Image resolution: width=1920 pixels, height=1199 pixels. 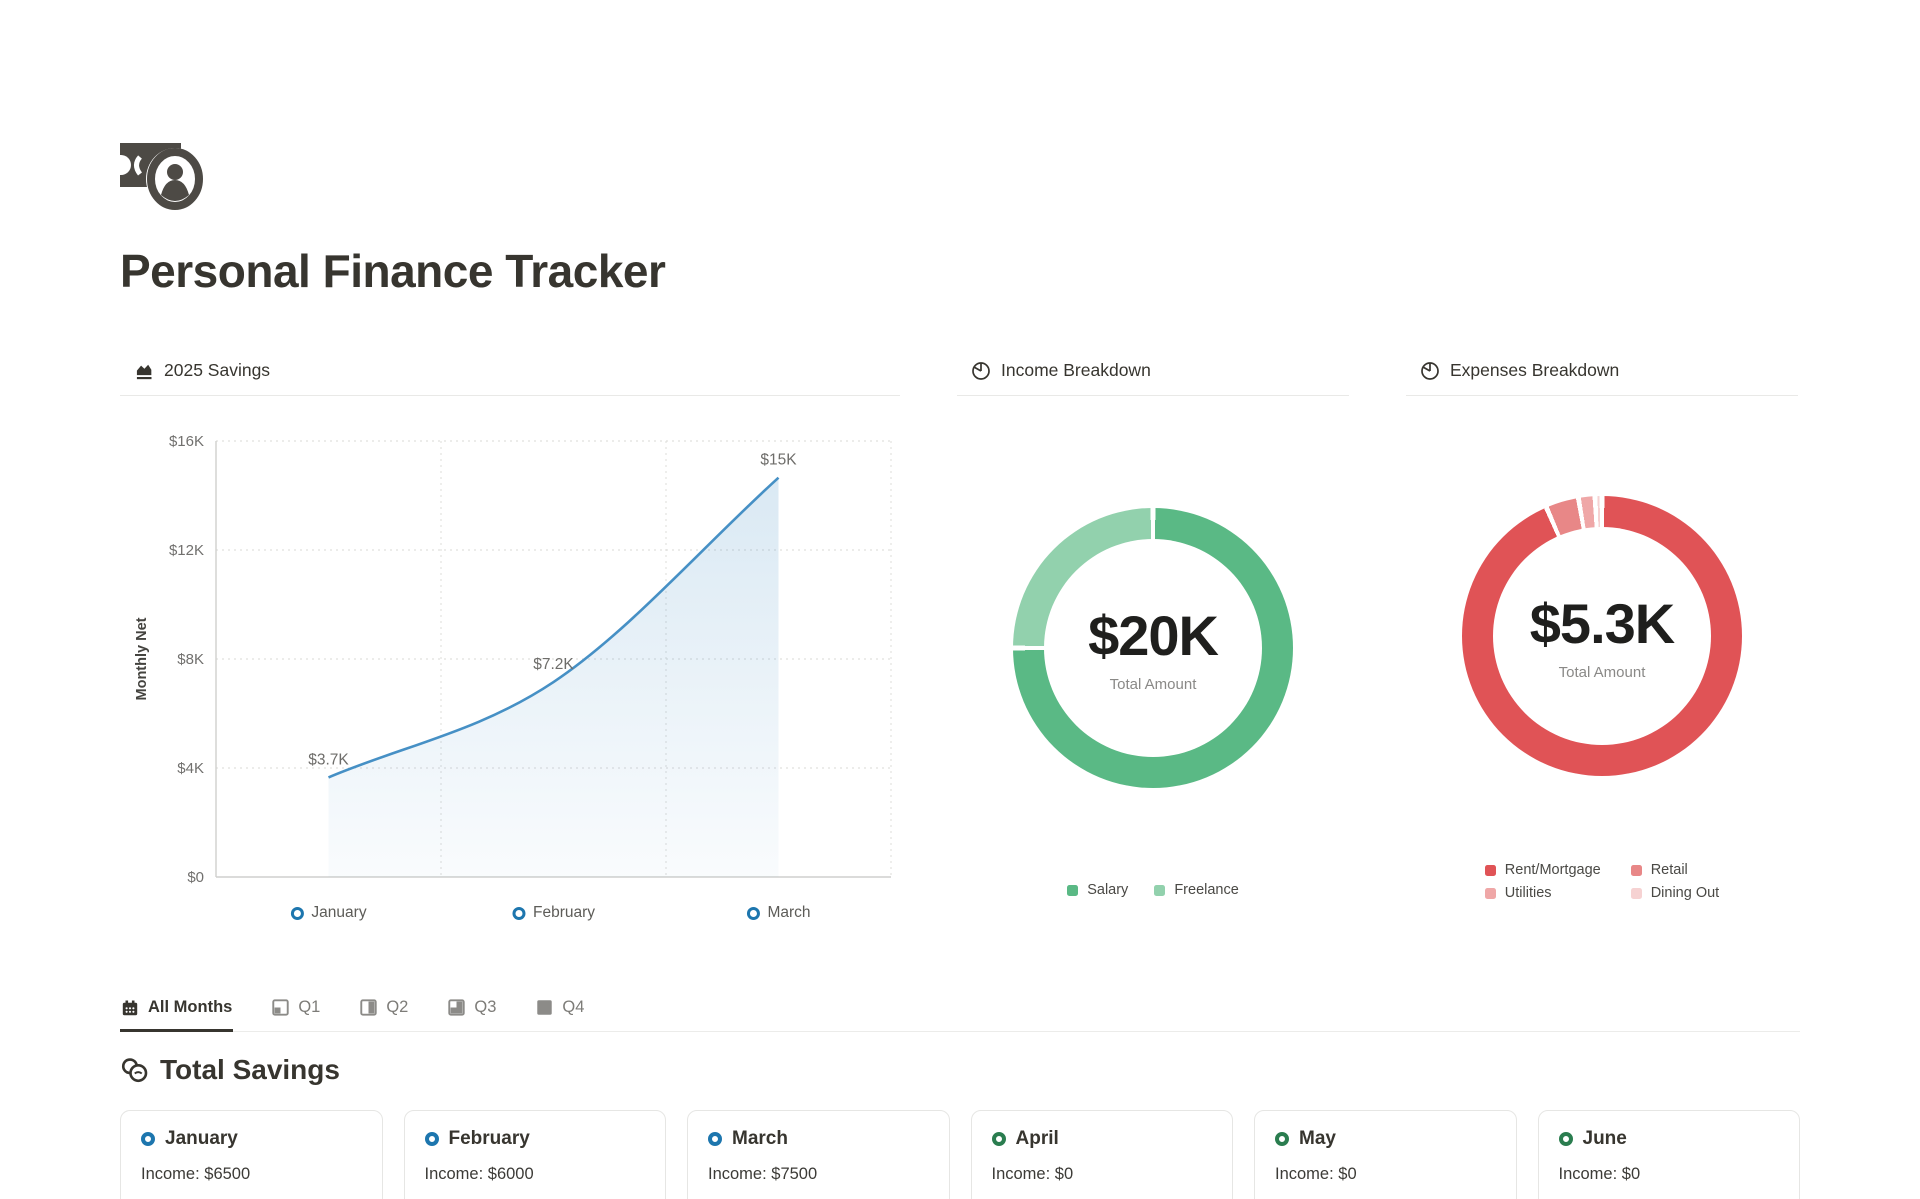 What do you see at coordinates (190, 768) in the screenshot?
I see `svg-text: $4K` at bounding box center [190, 768].